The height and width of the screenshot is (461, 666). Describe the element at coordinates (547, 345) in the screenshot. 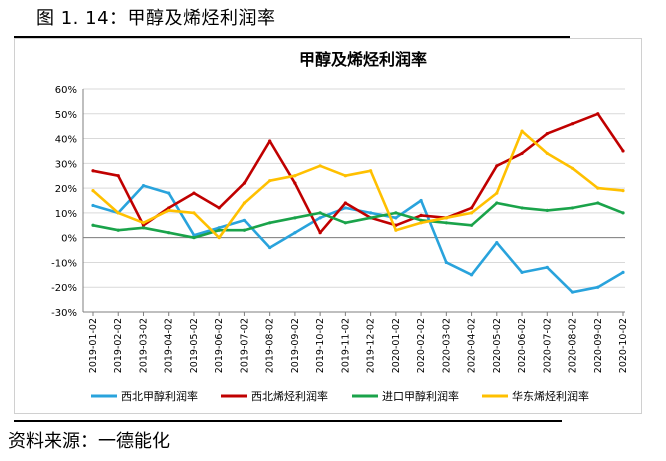

I see `x-tick-label: 2020-07-02` at that location.